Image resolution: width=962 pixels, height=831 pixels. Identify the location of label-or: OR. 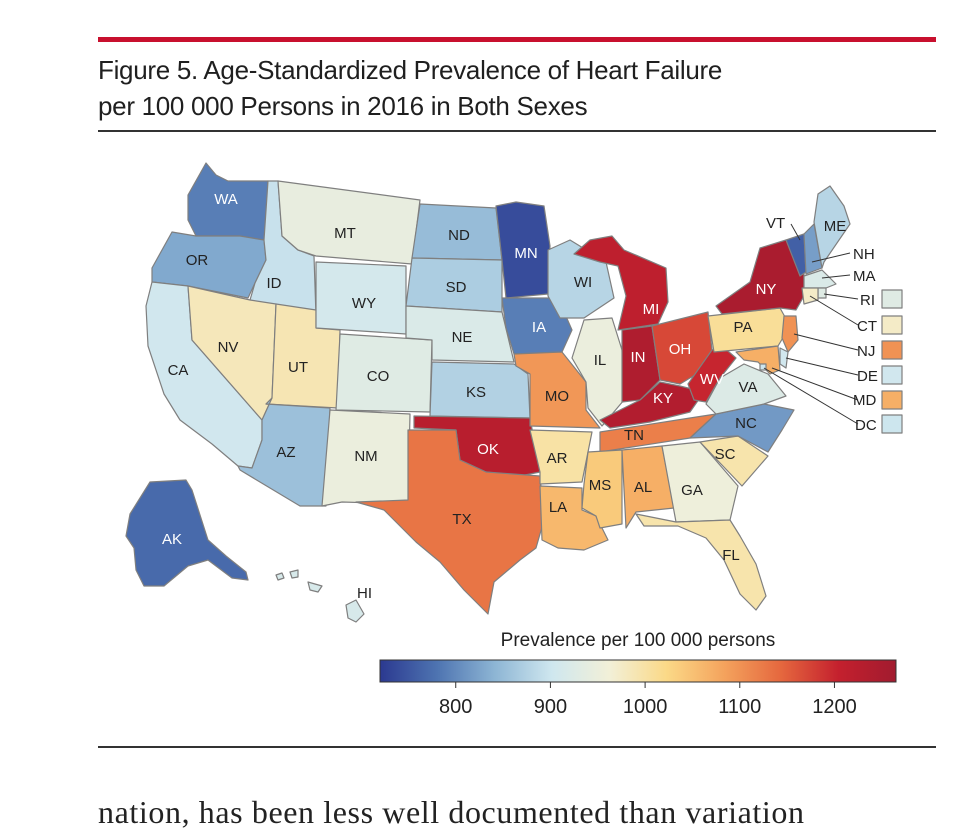
(197, 260).